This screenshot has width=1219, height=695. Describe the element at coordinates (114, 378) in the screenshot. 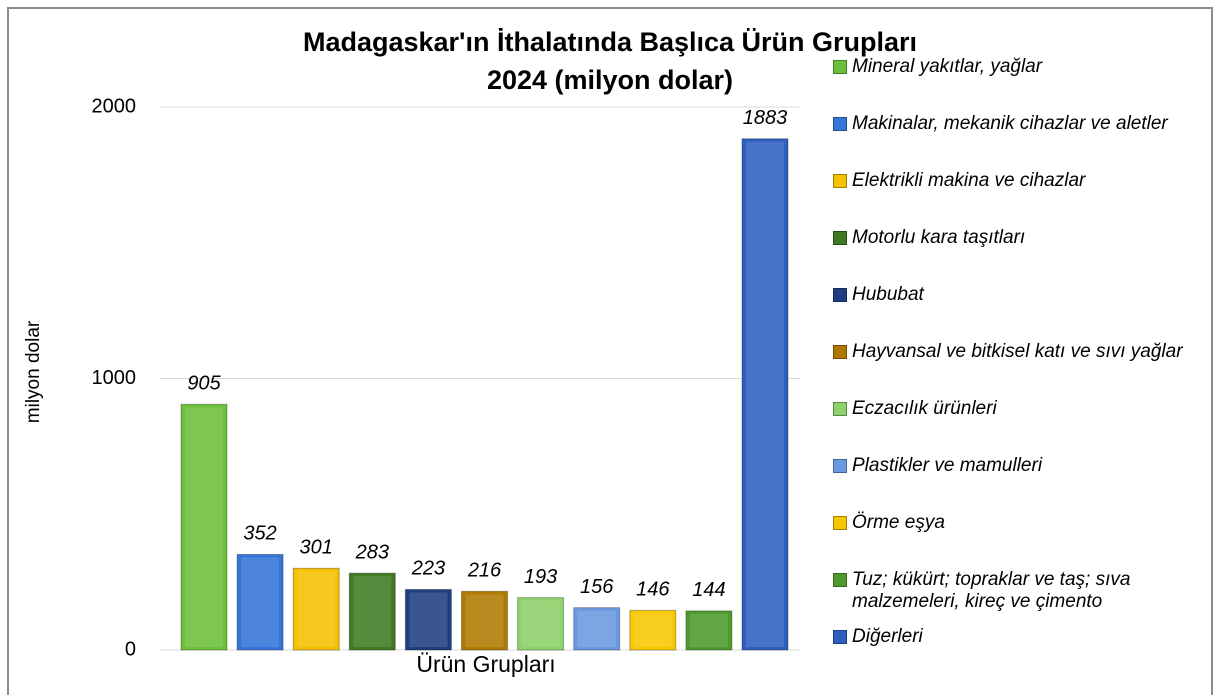

I see `y-tick-label: 1000` at that location.